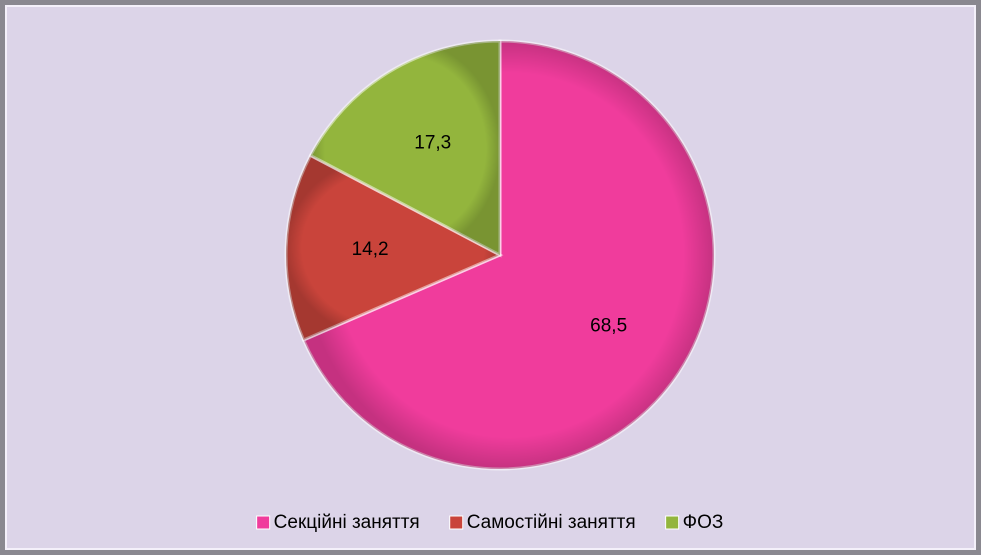 This screenshot has height=555, width=981. Describe the element at coordinates (432, 143) in the screenshot. I see `data-label: 17,3` at that location.